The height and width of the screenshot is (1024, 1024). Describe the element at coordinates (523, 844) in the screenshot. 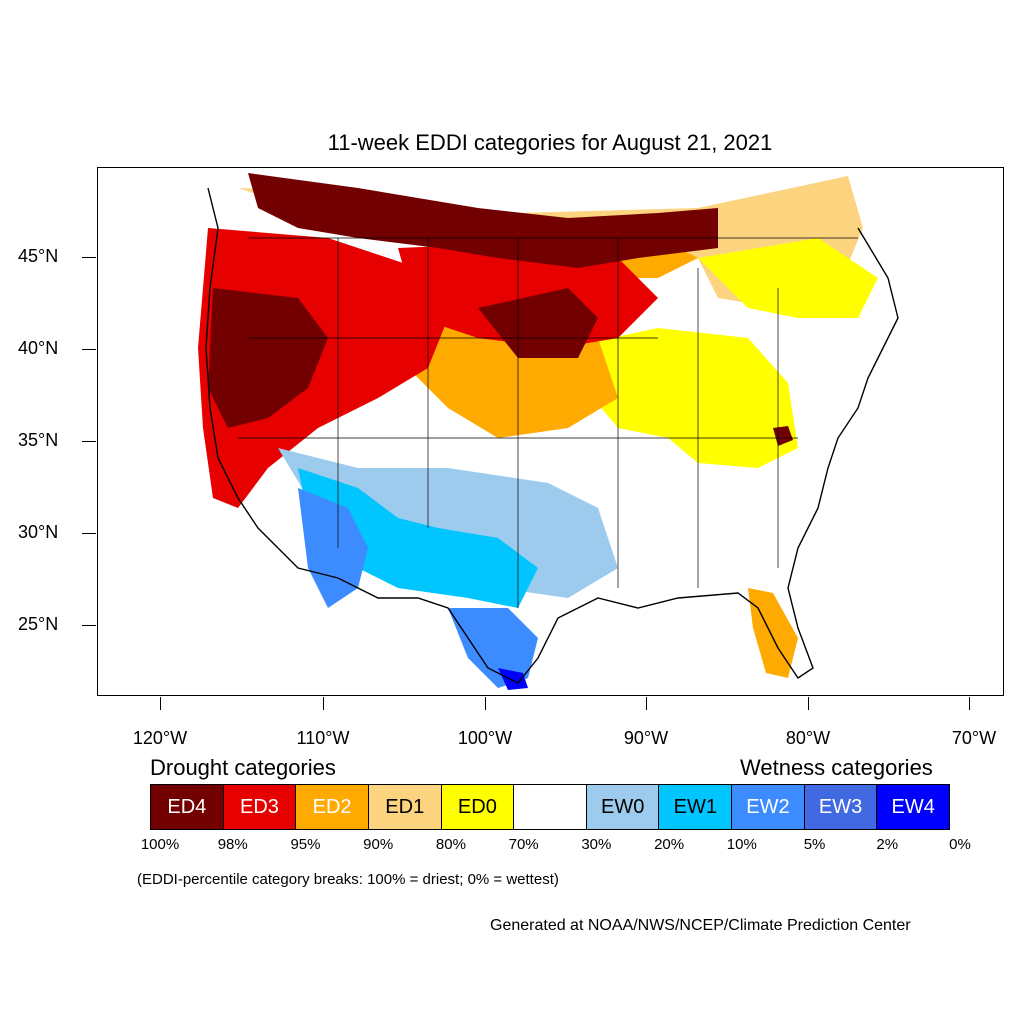

I see `percent-break-label: 70%` at that location.